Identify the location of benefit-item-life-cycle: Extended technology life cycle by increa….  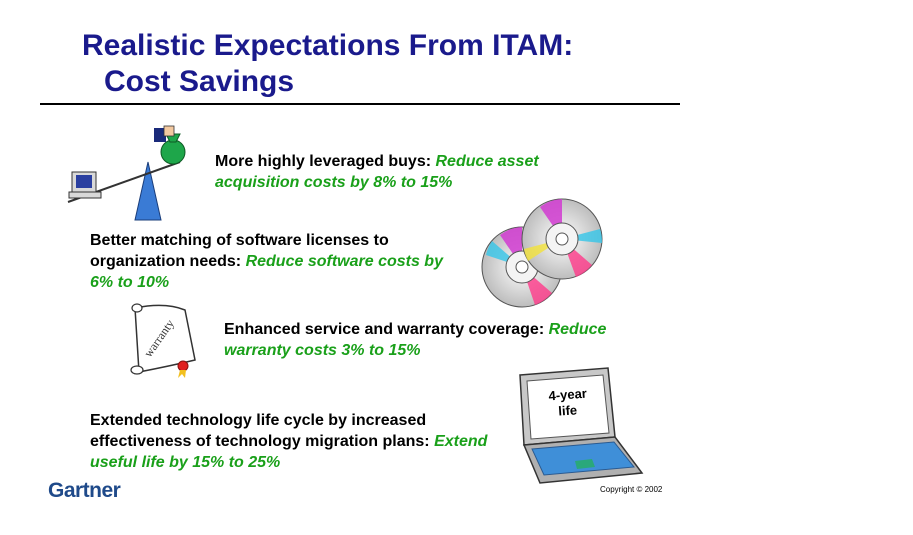
(290, 441).